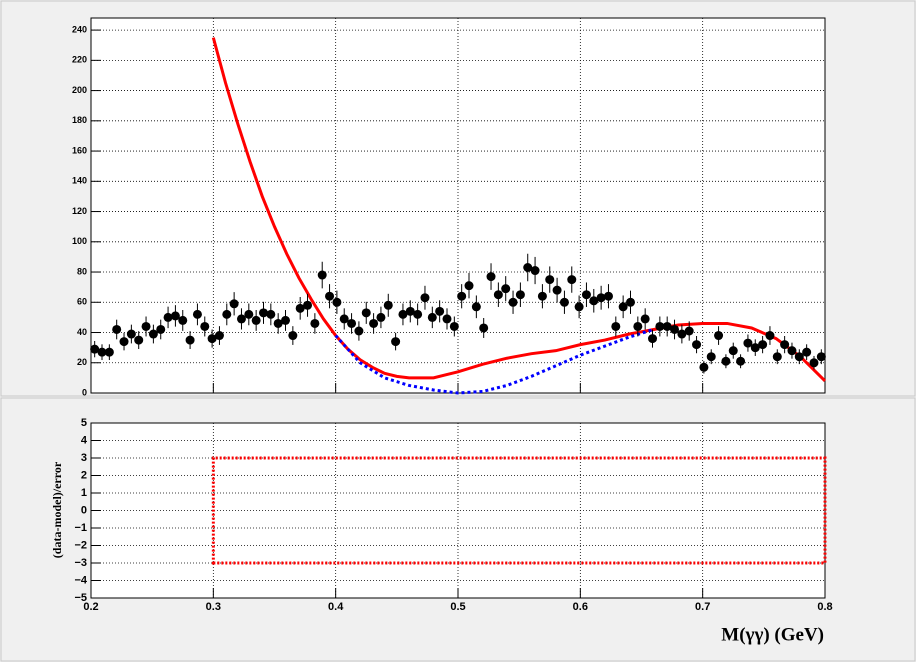 Image resolution: width=916 pixels, height=662 pixels. What do you see at coordinates (84, 440) in the screenshot?
I see `y-tick-label: 4` at bounding box center [84, 440].